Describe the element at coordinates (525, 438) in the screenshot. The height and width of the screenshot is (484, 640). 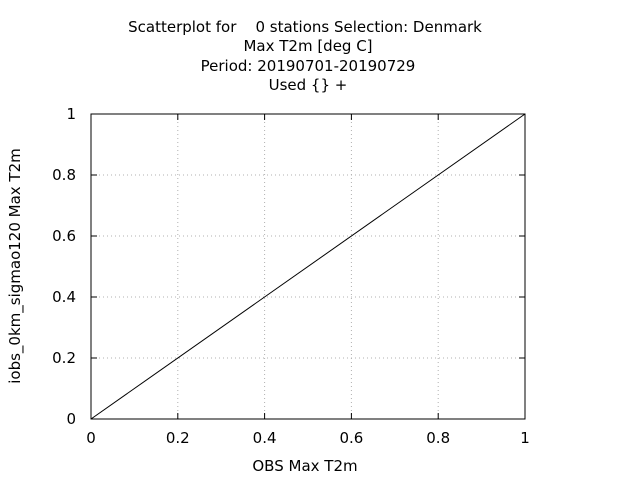
I see `x-tick-label: 1` at that location.